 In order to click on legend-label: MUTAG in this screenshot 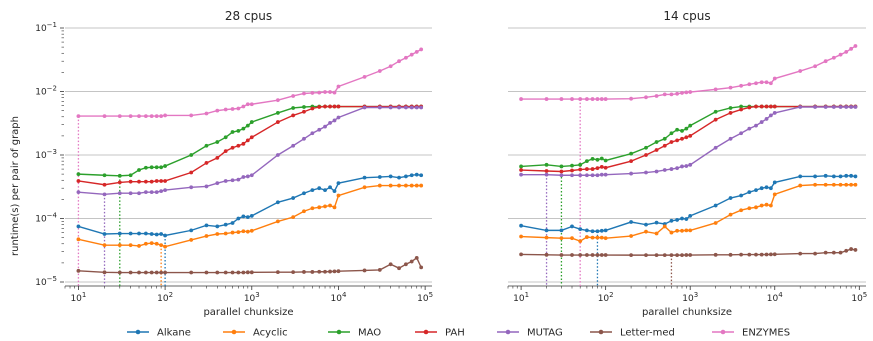, I will do `click(545, 333)`.